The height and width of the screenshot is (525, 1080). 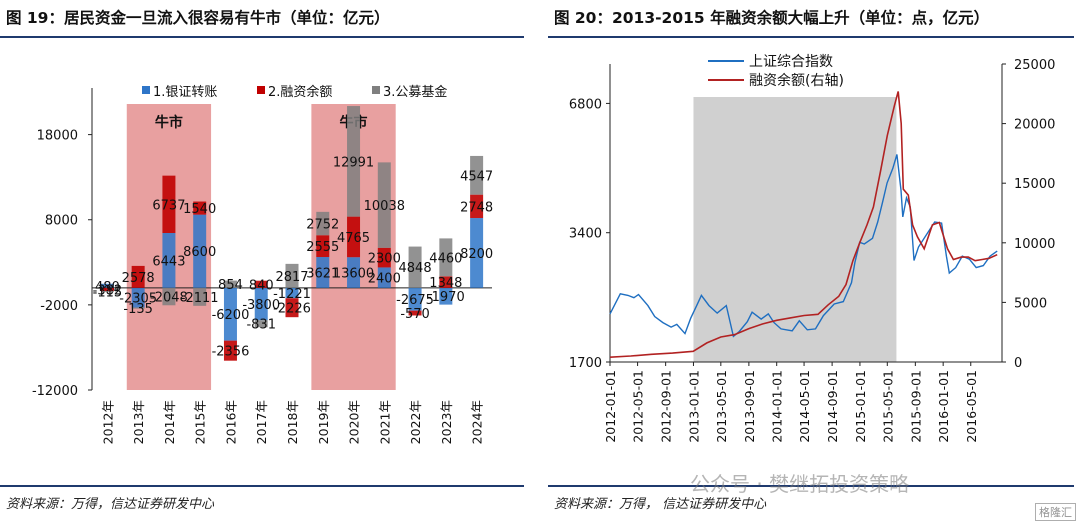 I want to click on y-tick-label-3: 18000, so click(x=57, y=136).